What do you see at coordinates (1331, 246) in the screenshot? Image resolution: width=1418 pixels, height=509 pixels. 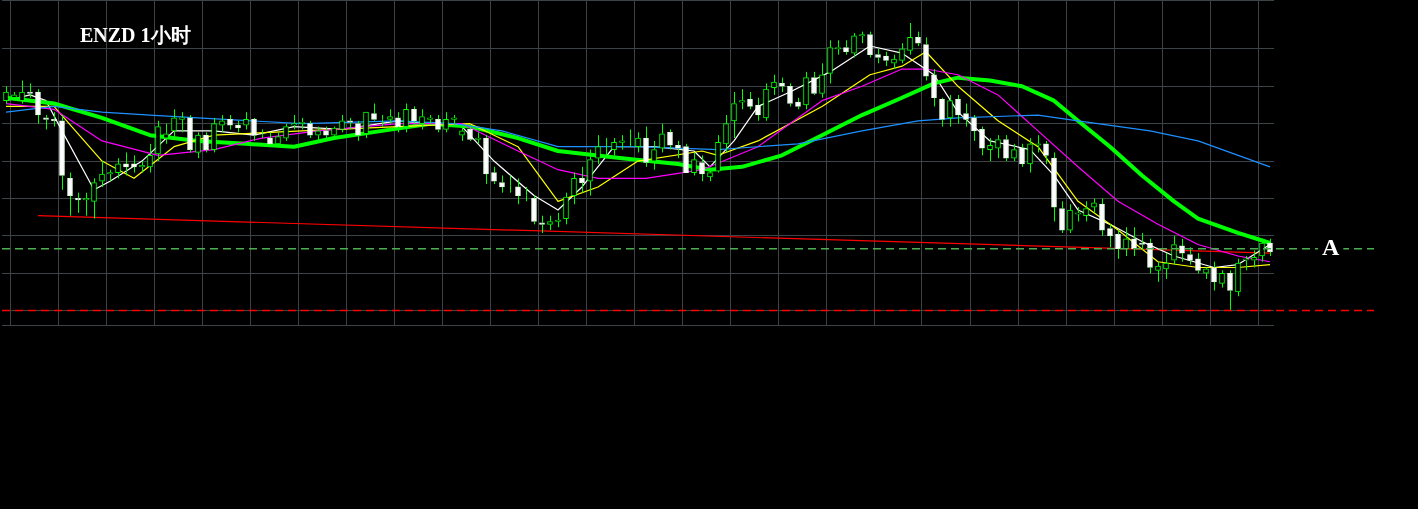 I see `ref-line-label: A` at bounding box center [1331, 246].